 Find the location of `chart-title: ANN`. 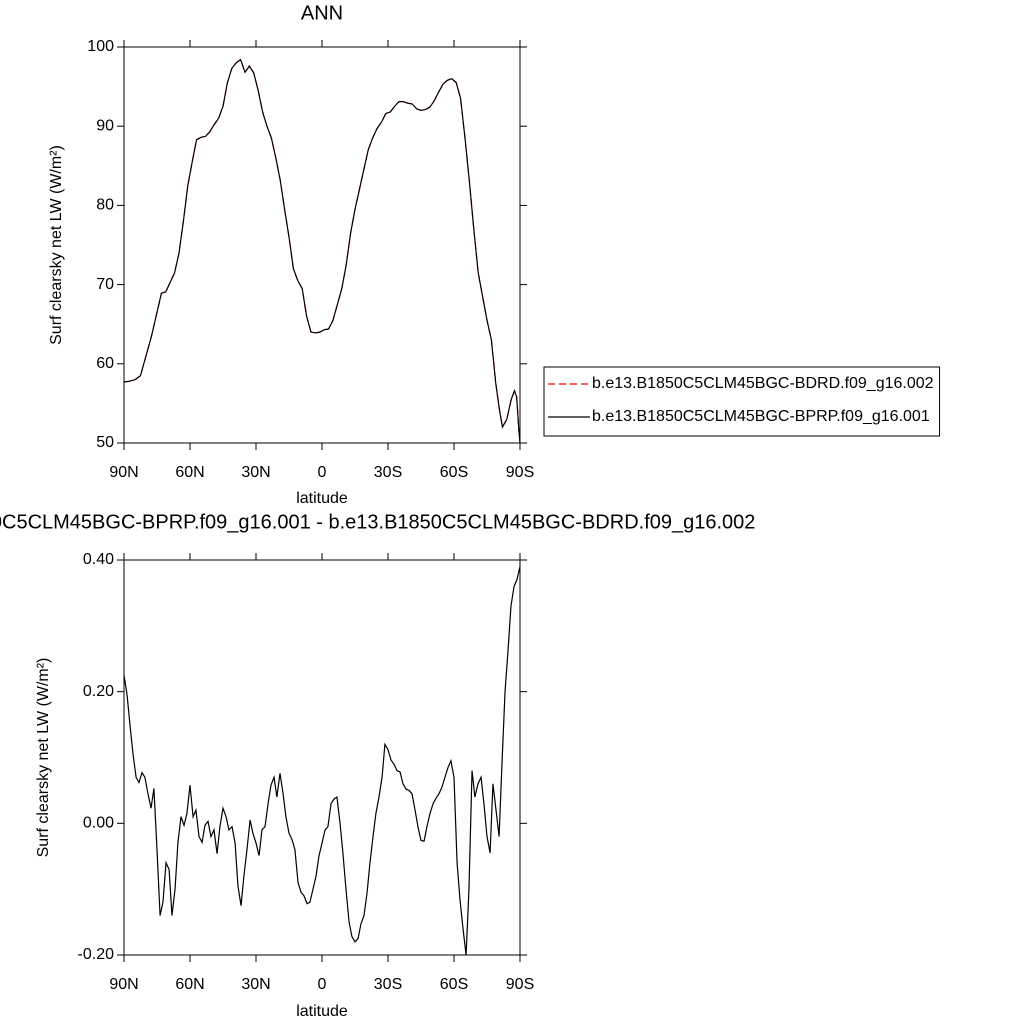

chart-title: ANN is located at coordinates (322, 13).